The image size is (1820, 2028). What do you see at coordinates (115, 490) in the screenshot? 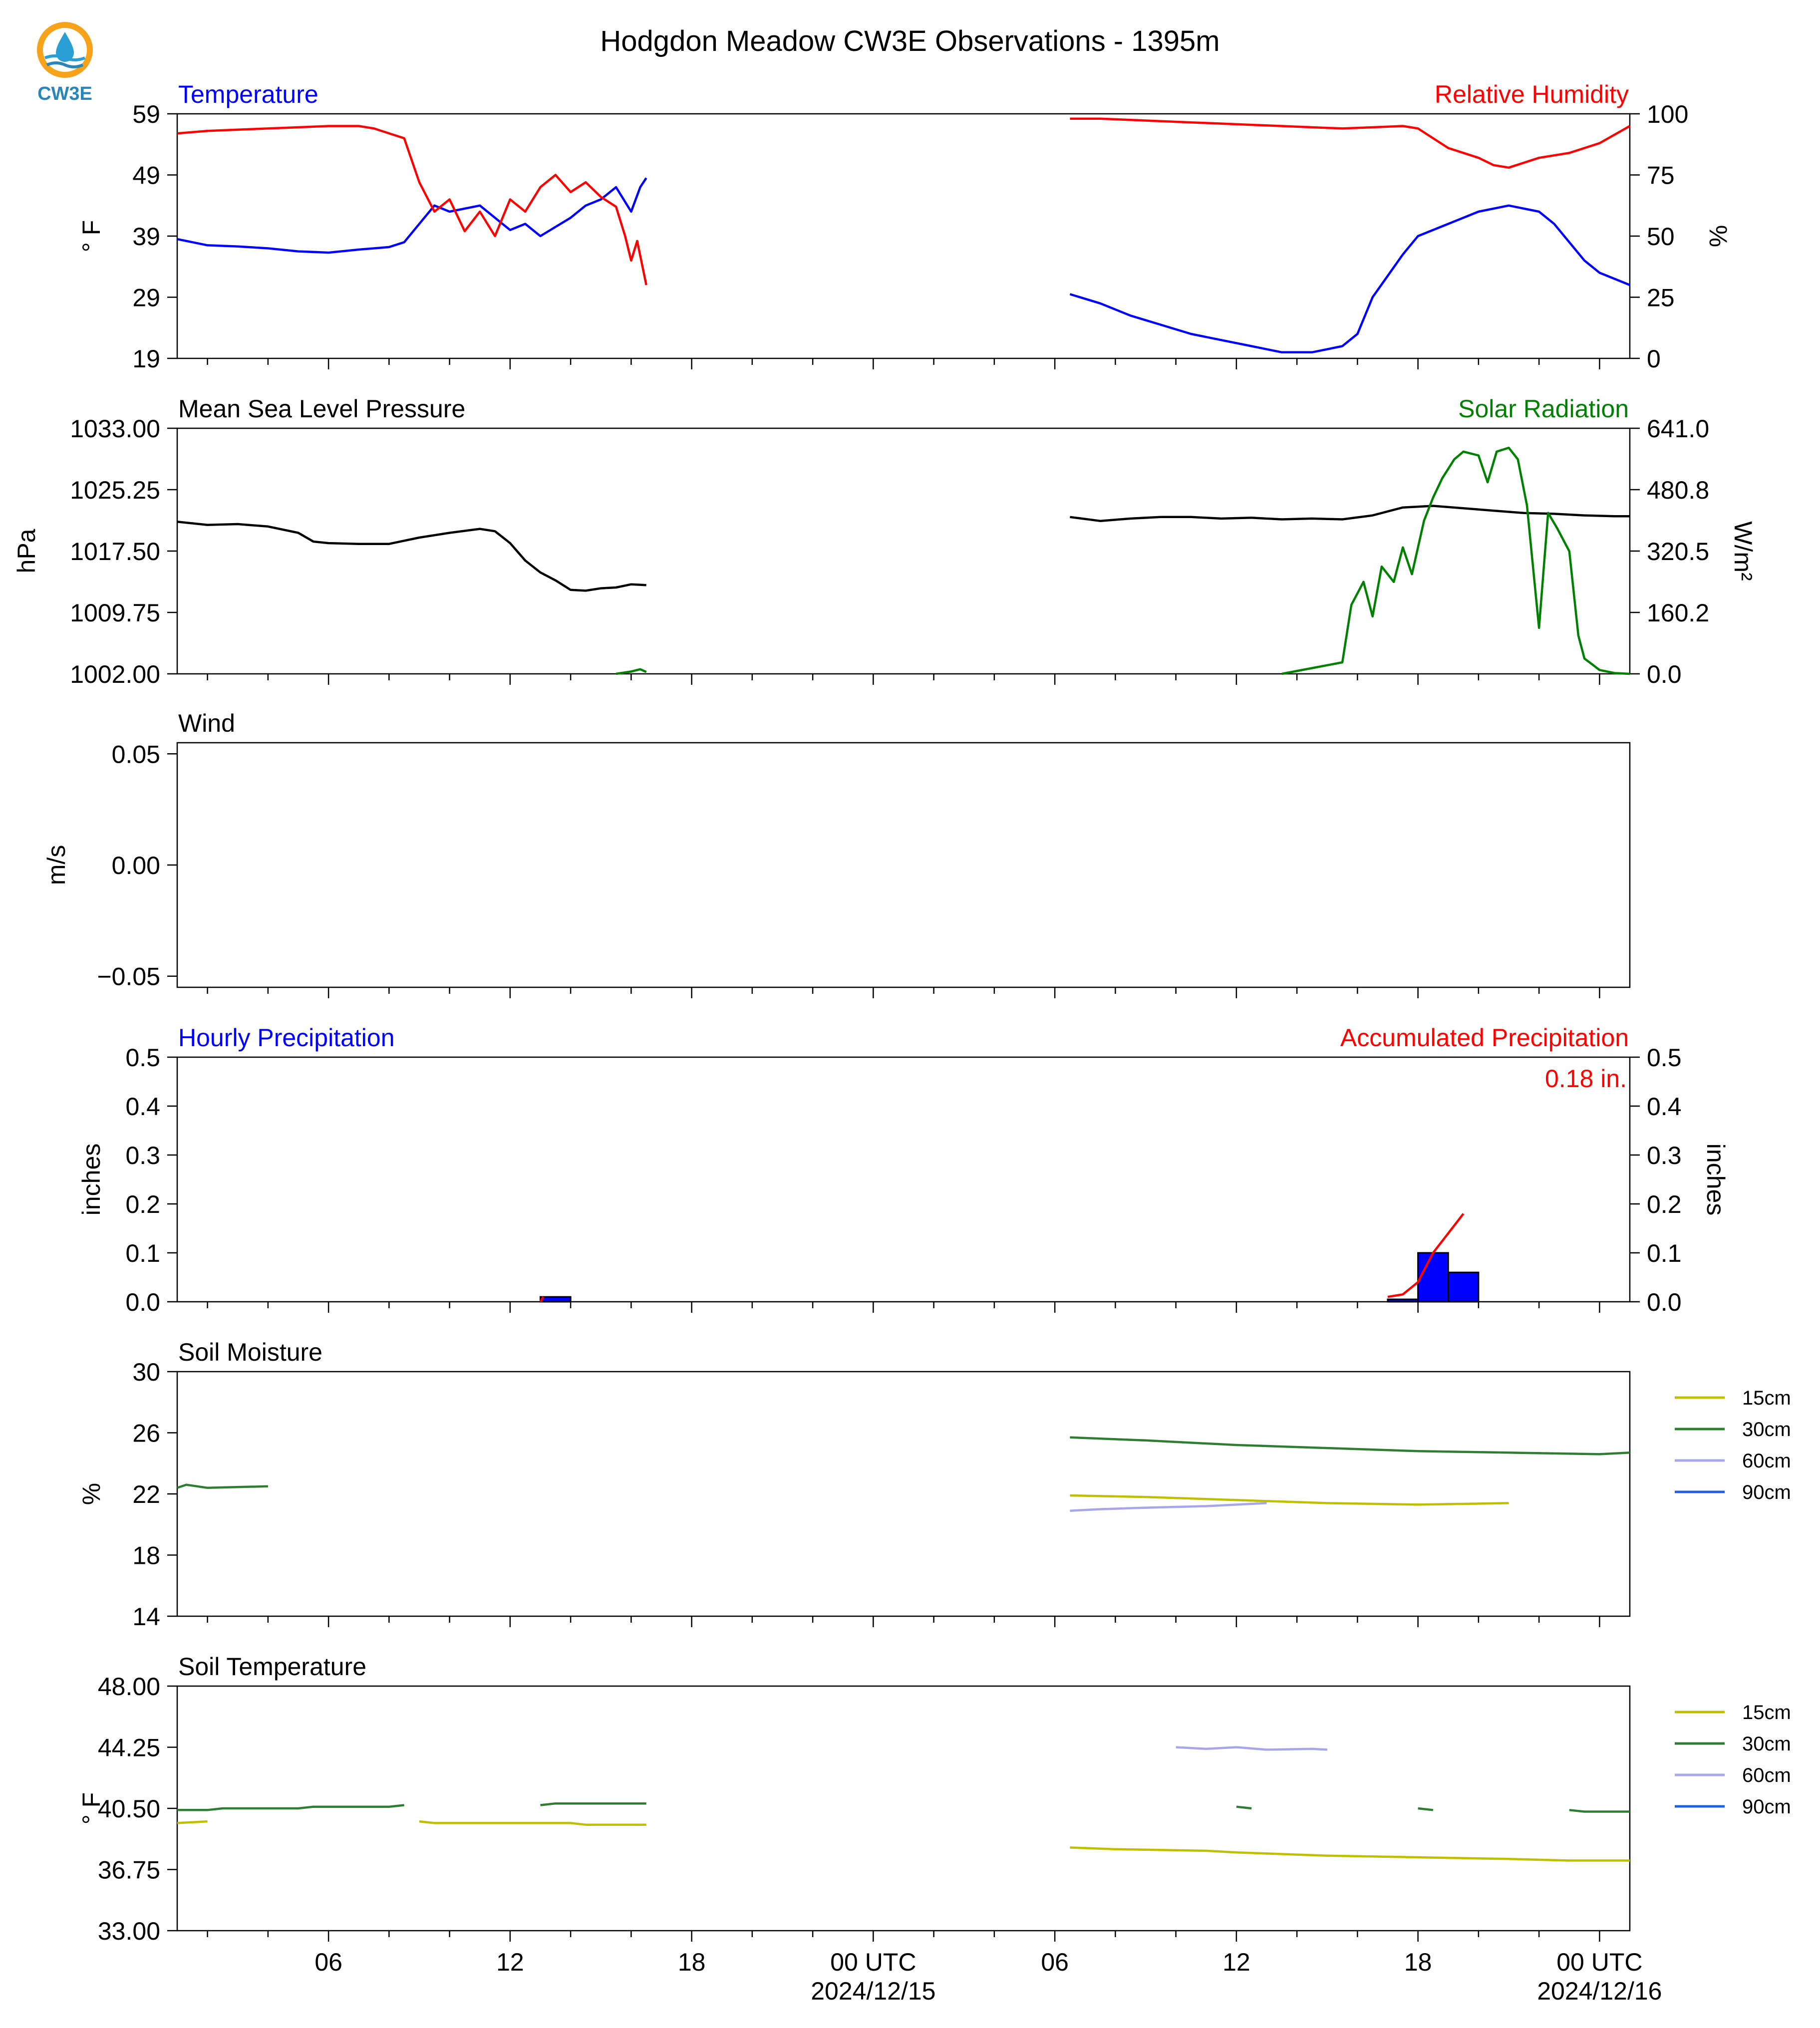
I see `y-tick-label-left: 1025.25` at bounding box center [115, 490].